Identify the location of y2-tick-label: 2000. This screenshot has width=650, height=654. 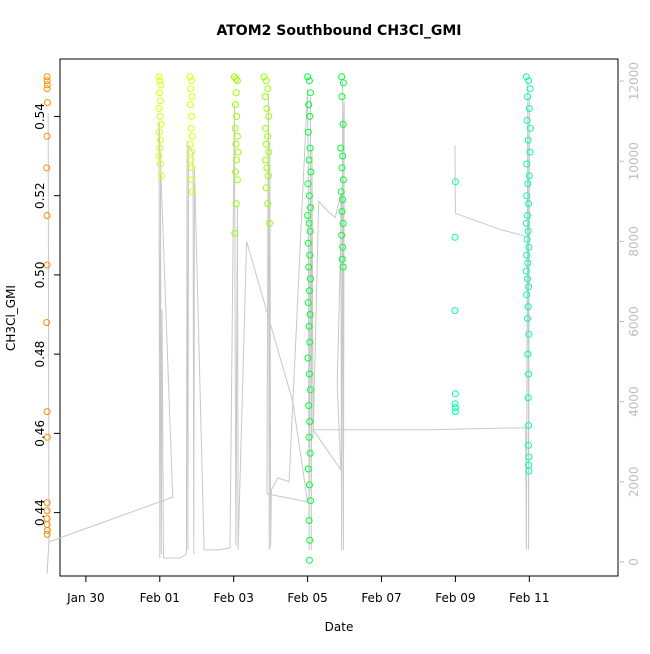
(634, 482).